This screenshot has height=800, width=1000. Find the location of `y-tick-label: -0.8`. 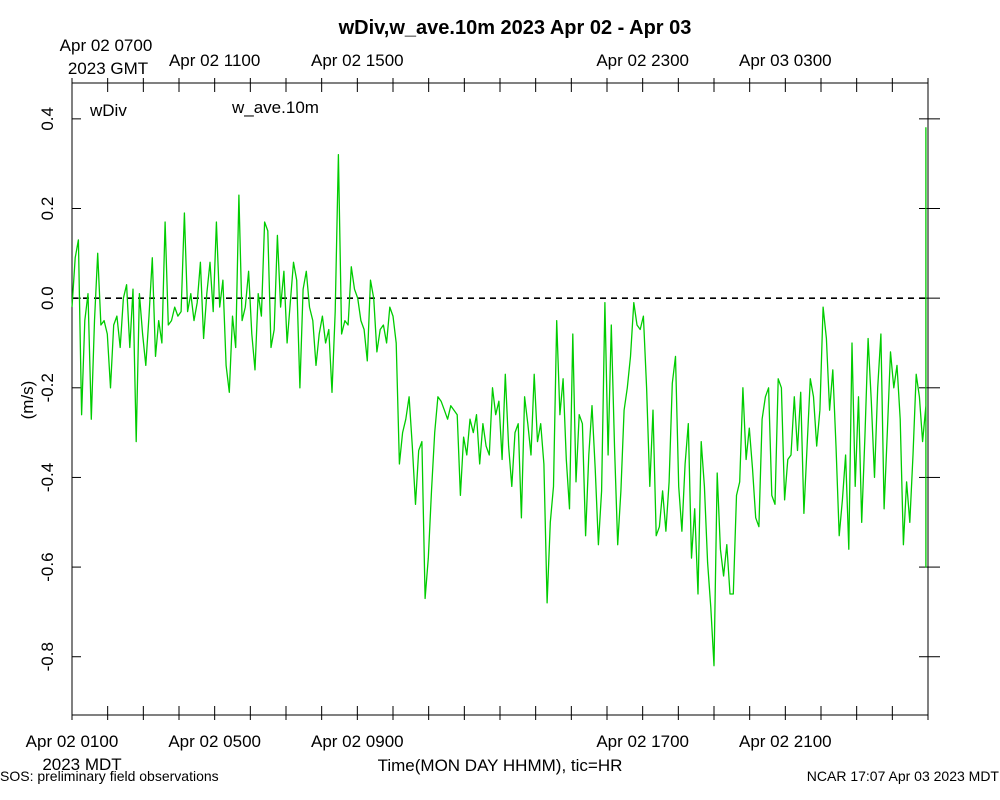

y-tick-label: -0.8 is located at coordinates (47, 656).